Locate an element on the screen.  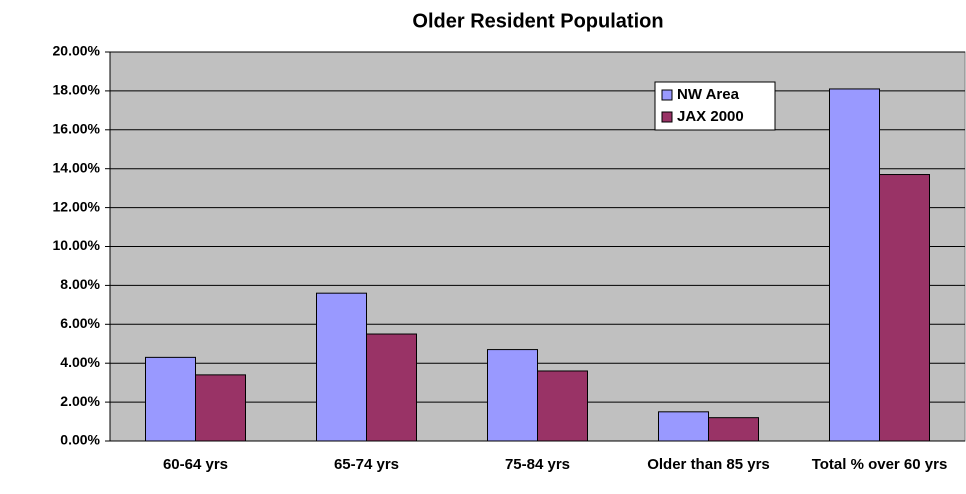
x-tick-label: 75-84 yrs is located at coordinates (537, 464).